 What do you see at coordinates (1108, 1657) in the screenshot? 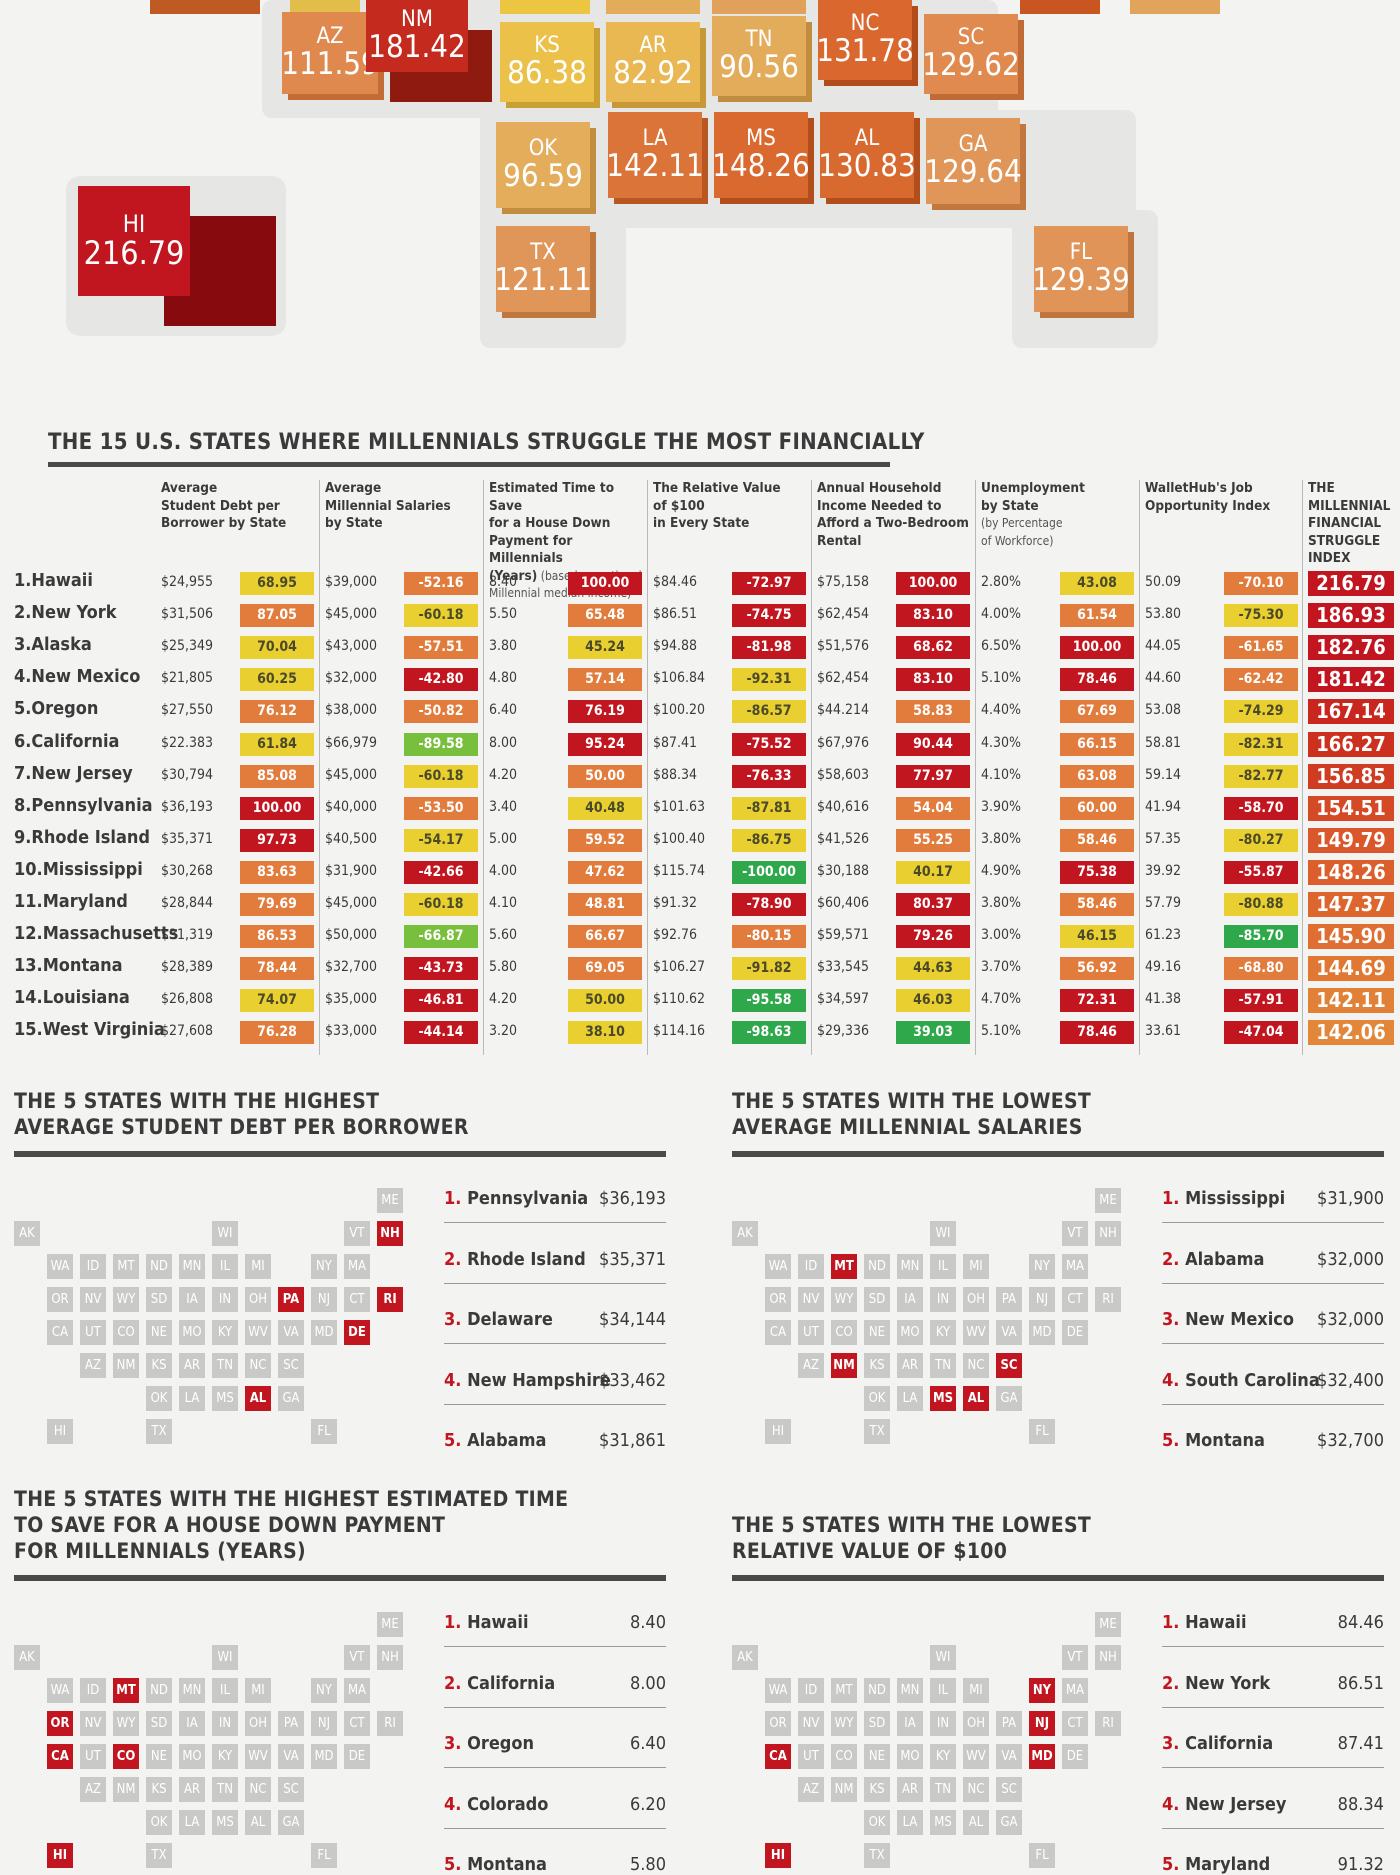
I see `mini-map-state: NH` at bounding box center [1108, 1657].